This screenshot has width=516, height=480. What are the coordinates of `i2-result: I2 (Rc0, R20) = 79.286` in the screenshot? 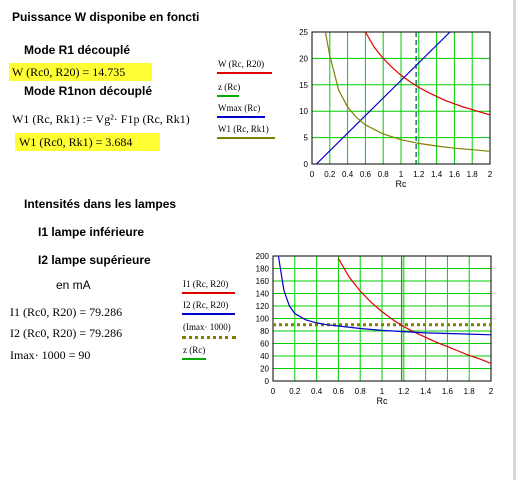 It's located at (66, 333).